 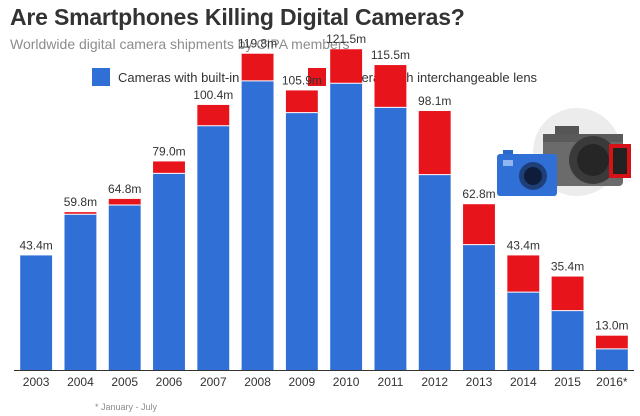 What do you see at coordinates (390, 86) in the screenshot?
I see `bar-interchangeable-2011` at bounding box center [390, 86].